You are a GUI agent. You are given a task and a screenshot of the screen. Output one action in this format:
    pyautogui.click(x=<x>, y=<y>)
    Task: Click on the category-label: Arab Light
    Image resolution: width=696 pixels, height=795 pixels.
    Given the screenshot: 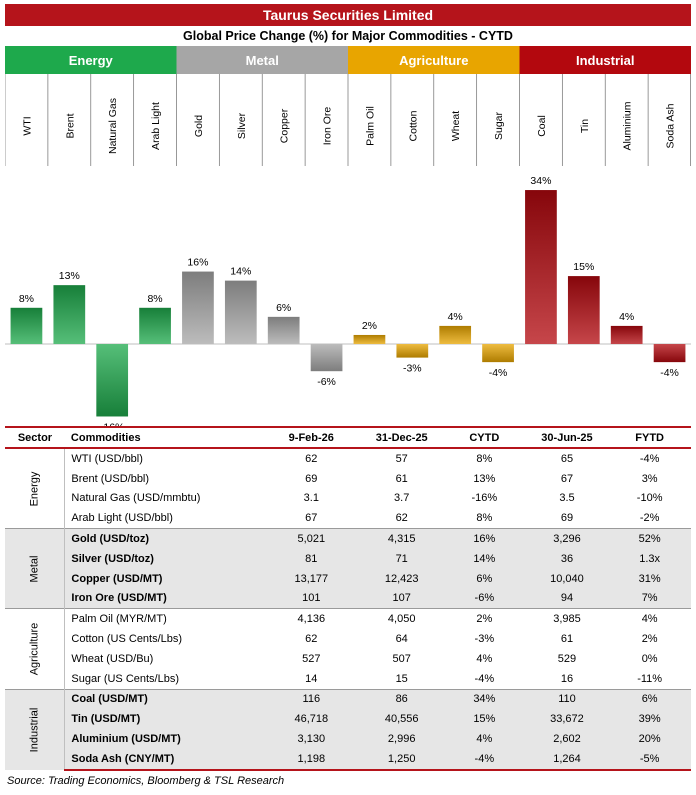 What is the action you would take?
    pyautogui.click(x=156, y=126)
    